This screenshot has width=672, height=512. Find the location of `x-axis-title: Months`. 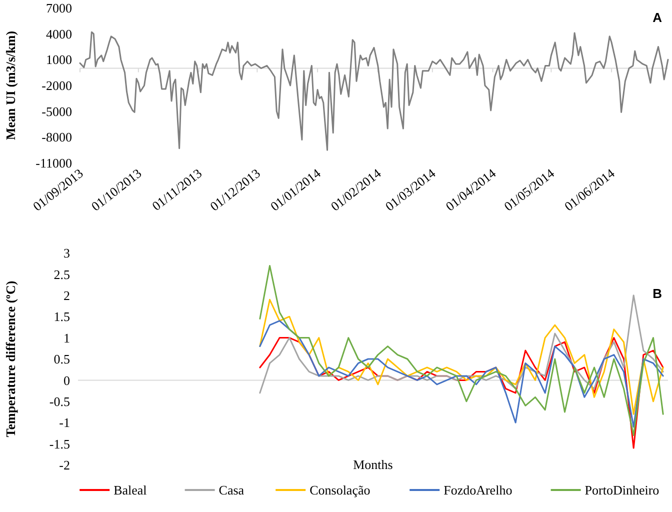

x-axis-title: Months is located at coordinates (373, 464).